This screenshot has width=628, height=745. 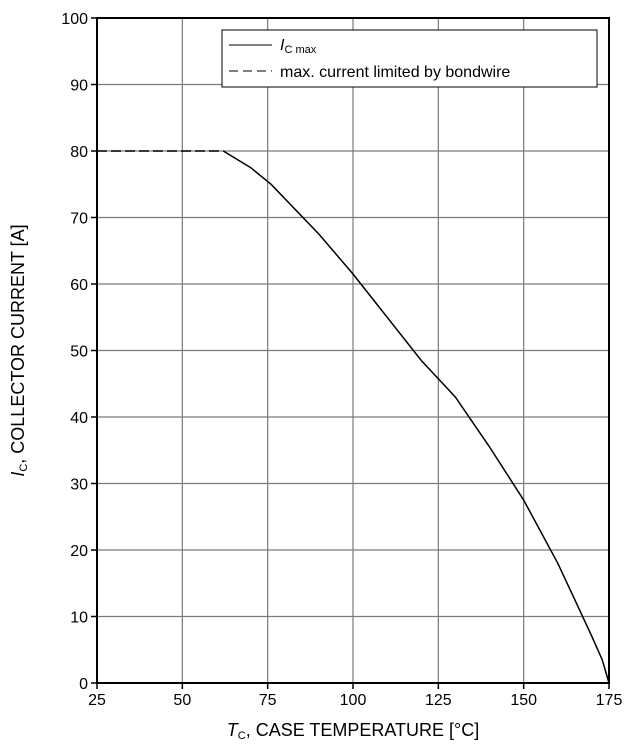 I want to click on y-axis-title: IC, COLLECTOR CURRENT [A], so click(x=19, y=350).